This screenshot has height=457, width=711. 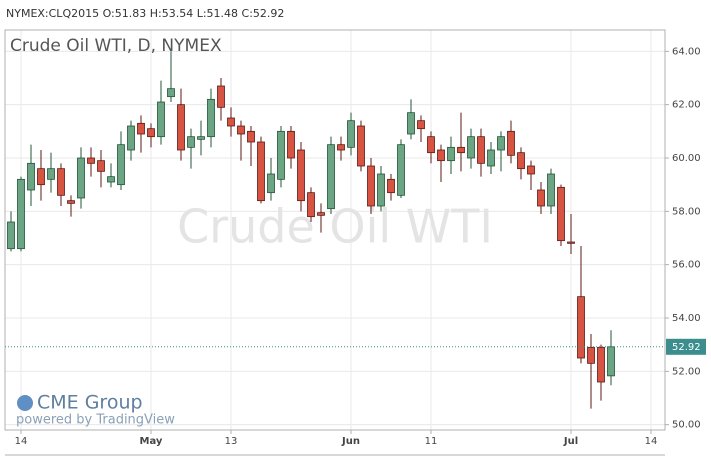 I want to click on y-tick-label: 58.00, so click(x=686, y=211).